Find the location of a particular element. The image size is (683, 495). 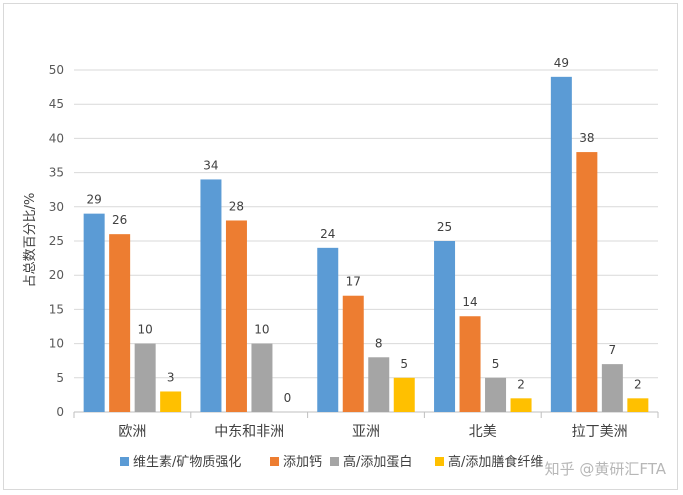

data-label: 29 is located at coordinates (94, 200).